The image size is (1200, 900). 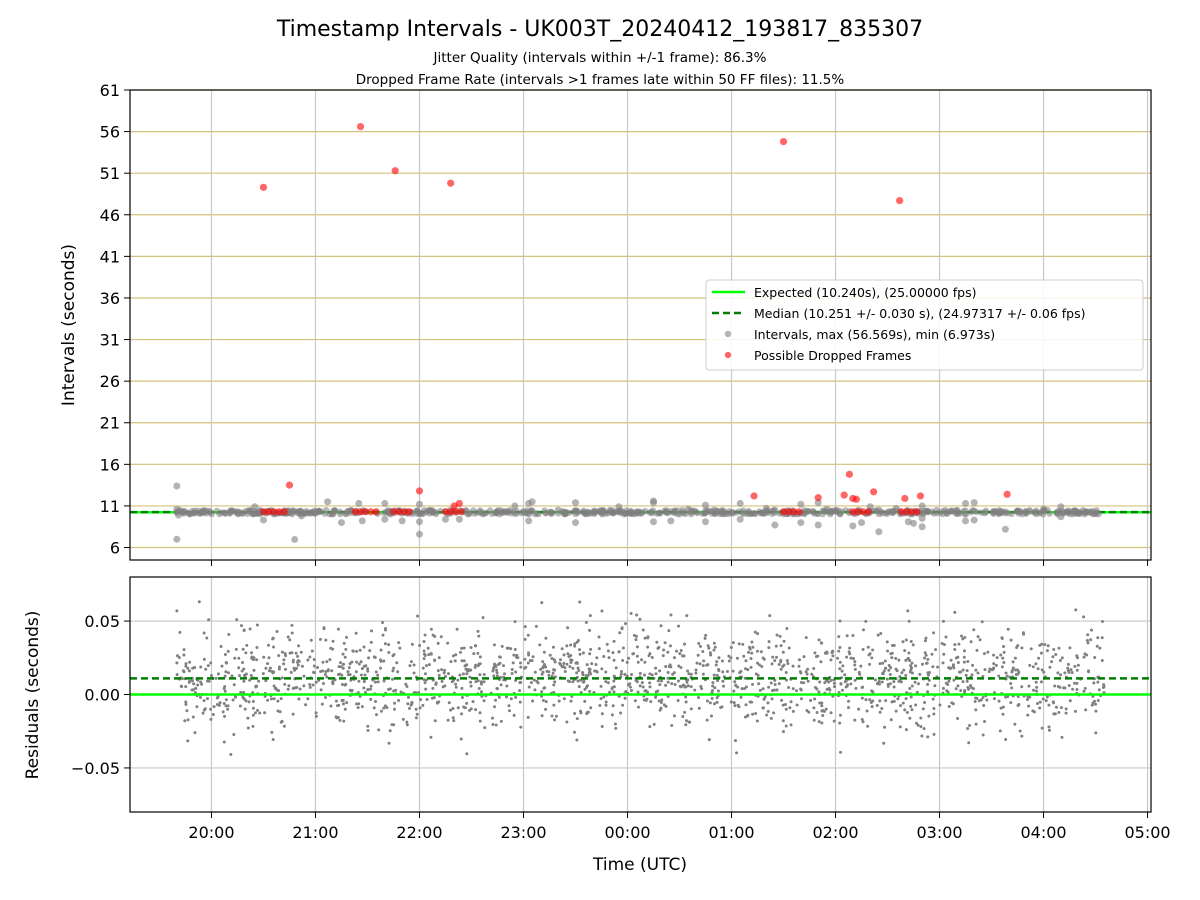 I want to click on x-tick-label: 22:00, so click(x=419, y=832).